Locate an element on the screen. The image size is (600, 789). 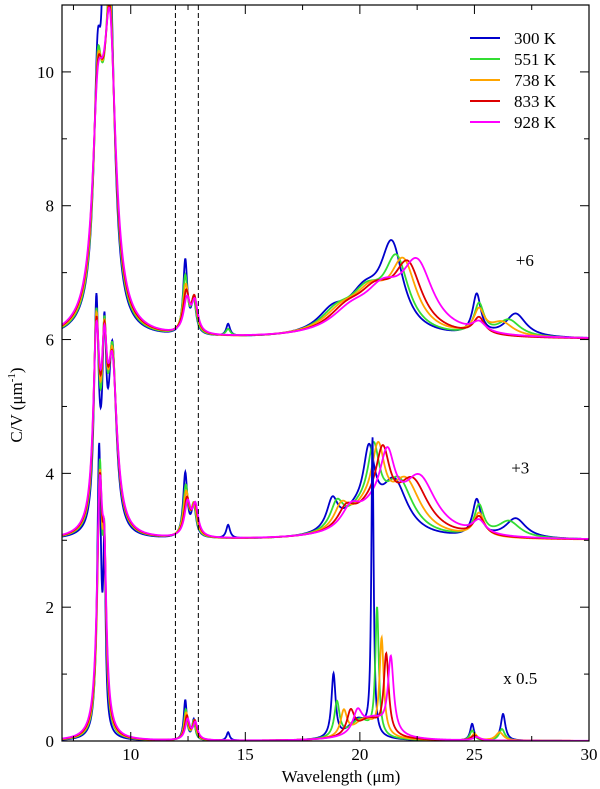
y-axis-label-close: ) is located at coordinates (16, 370).